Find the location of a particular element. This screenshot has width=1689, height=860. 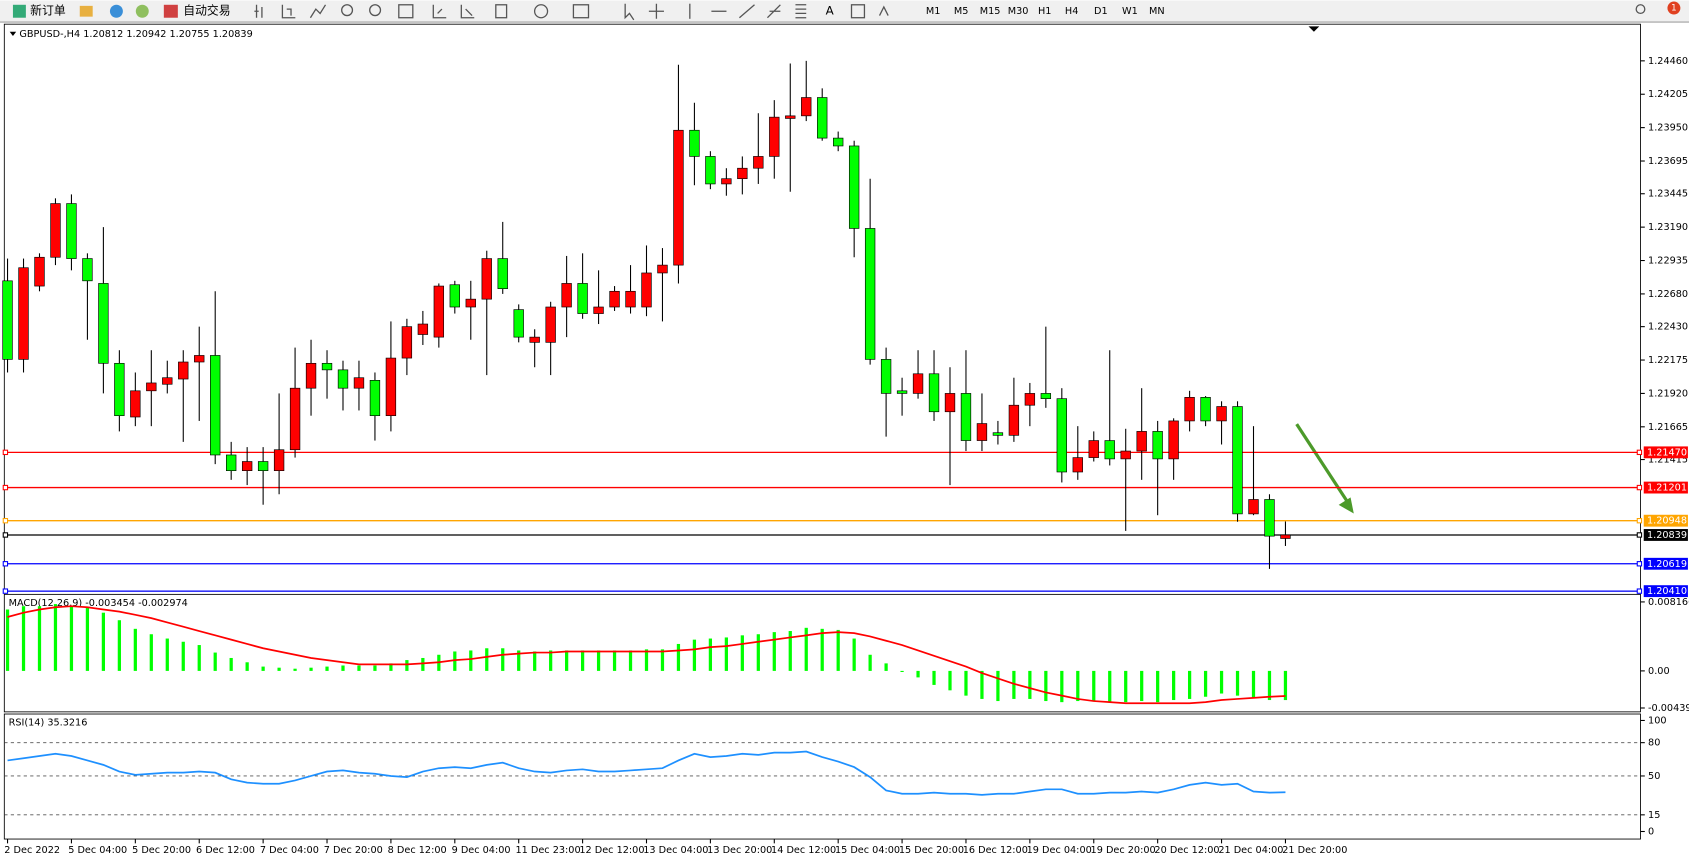

toolbar-button: M30 is located at coordinates (1018, 11).